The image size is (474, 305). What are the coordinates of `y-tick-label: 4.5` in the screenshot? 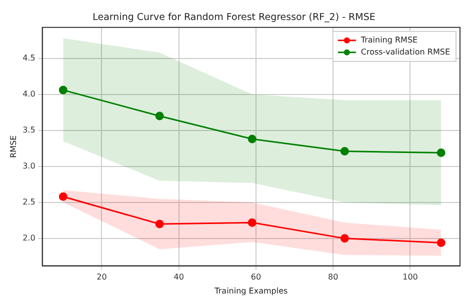 It's located at (29, 57).